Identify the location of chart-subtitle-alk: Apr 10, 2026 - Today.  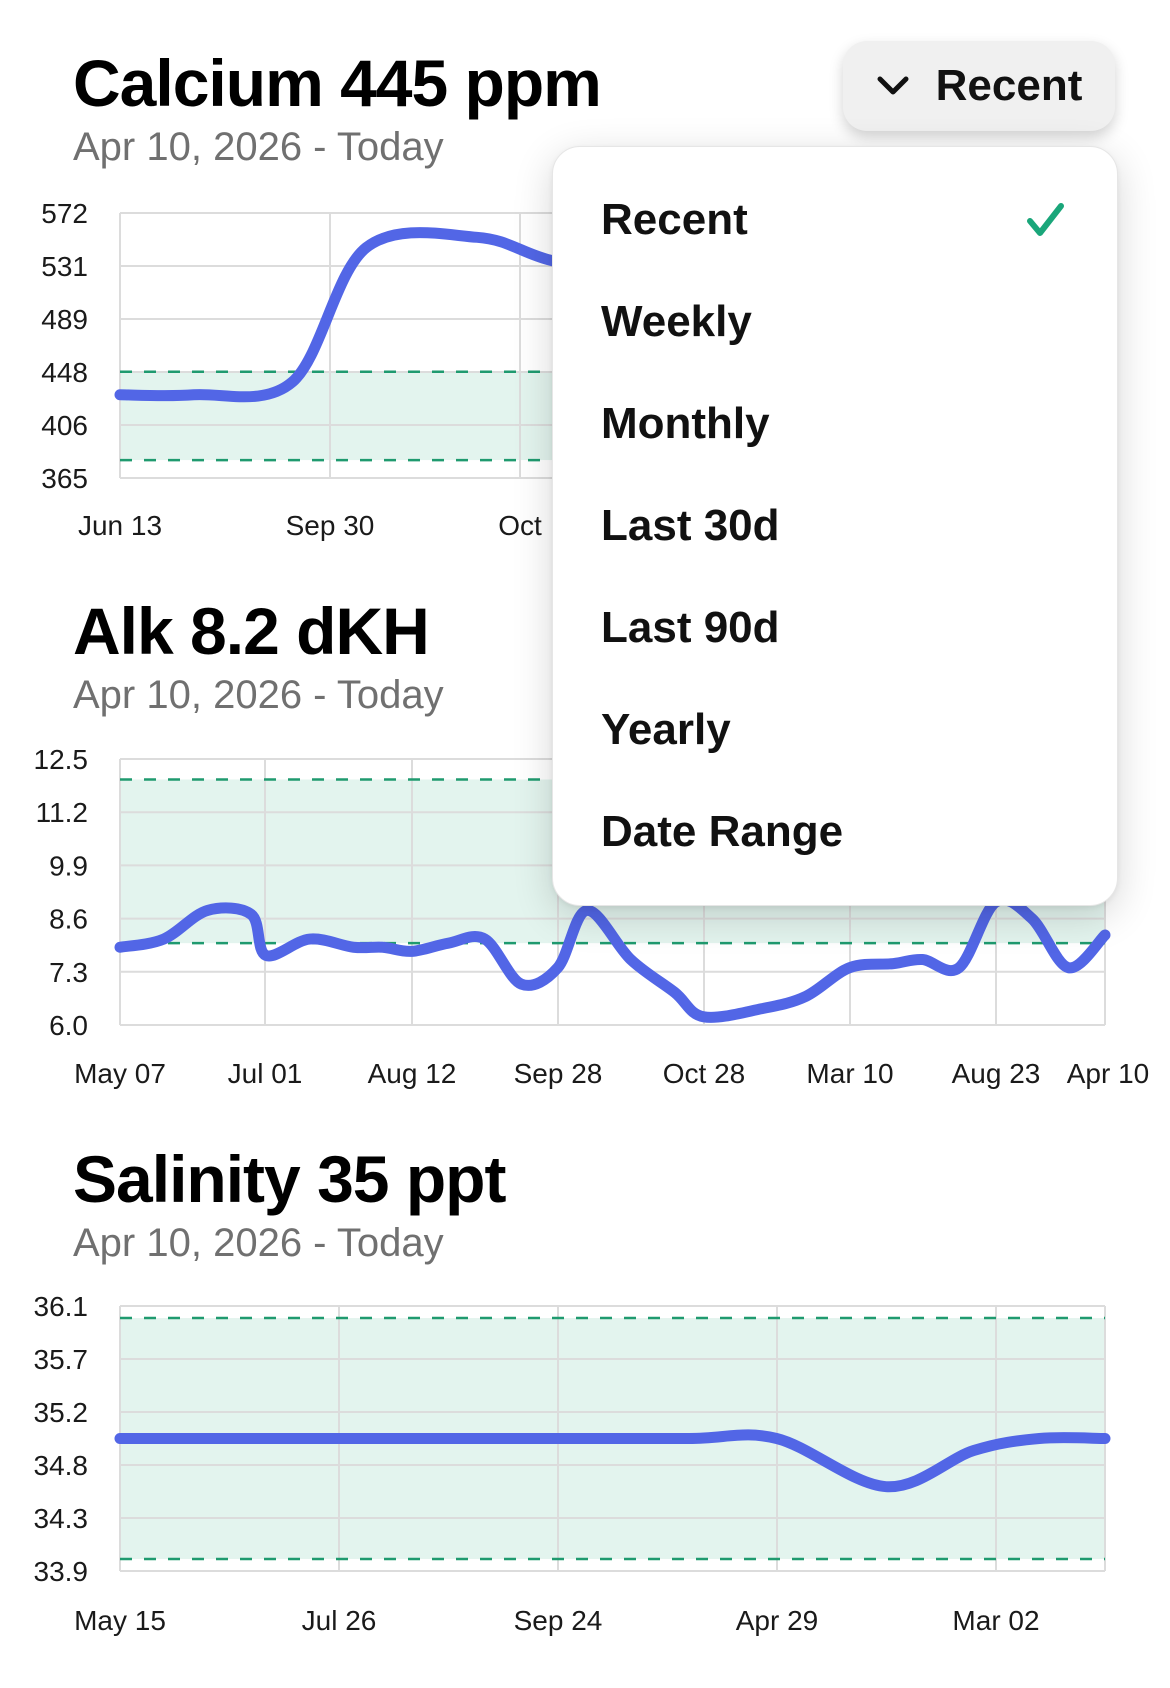
(258, 695).